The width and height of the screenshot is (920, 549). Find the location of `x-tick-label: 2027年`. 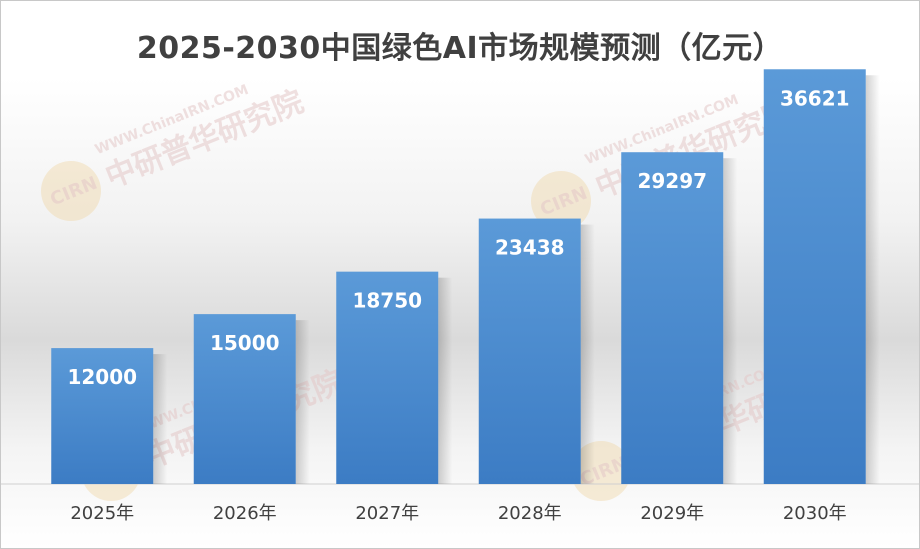

x-tick-label: 2027年 is located at coordinates (387, 513).